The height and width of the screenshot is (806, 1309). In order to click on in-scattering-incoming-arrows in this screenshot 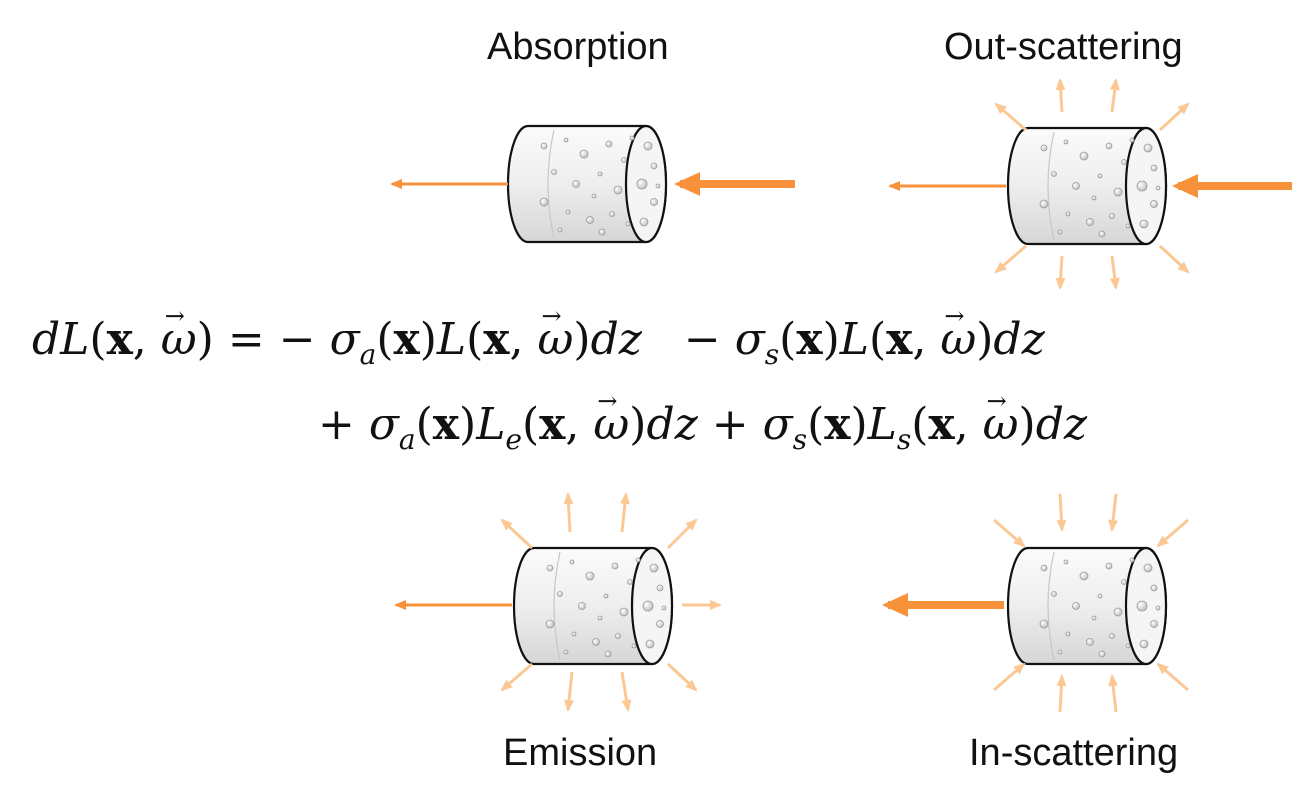, I will do `click(1091, 603)`.